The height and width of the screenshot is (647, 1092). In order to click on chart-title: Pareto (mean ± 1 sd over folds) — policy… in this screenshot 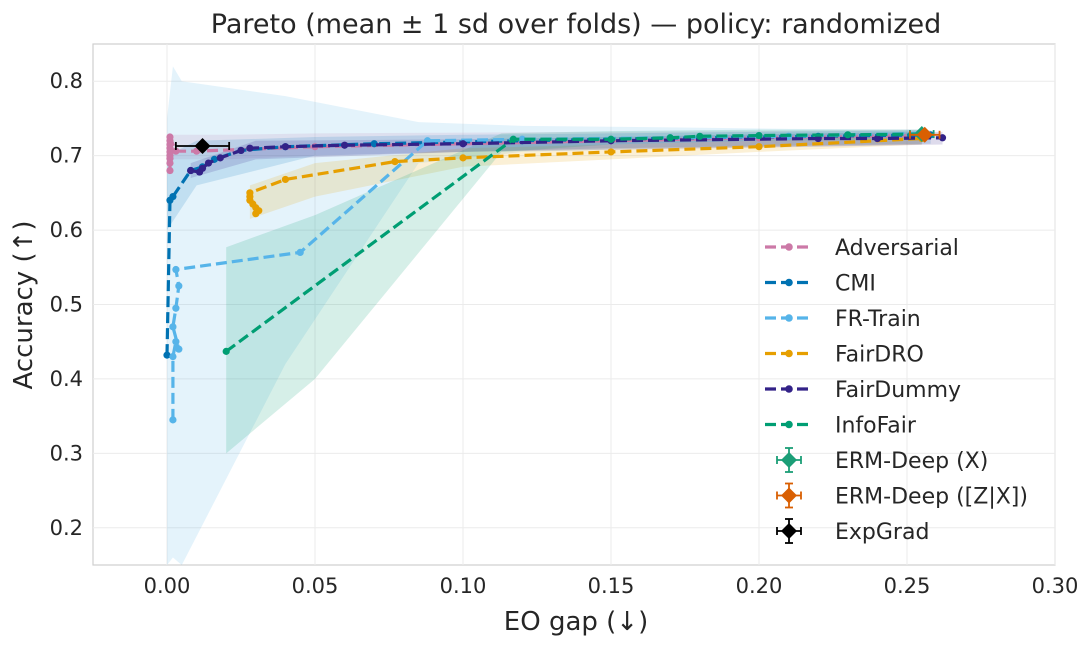, I will do `click(576, 24)`.